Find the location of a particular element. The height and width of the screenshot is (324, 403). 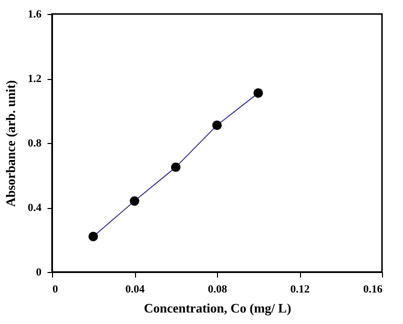

y-tick-label: 0.4 is located at coordinates (35, 208).